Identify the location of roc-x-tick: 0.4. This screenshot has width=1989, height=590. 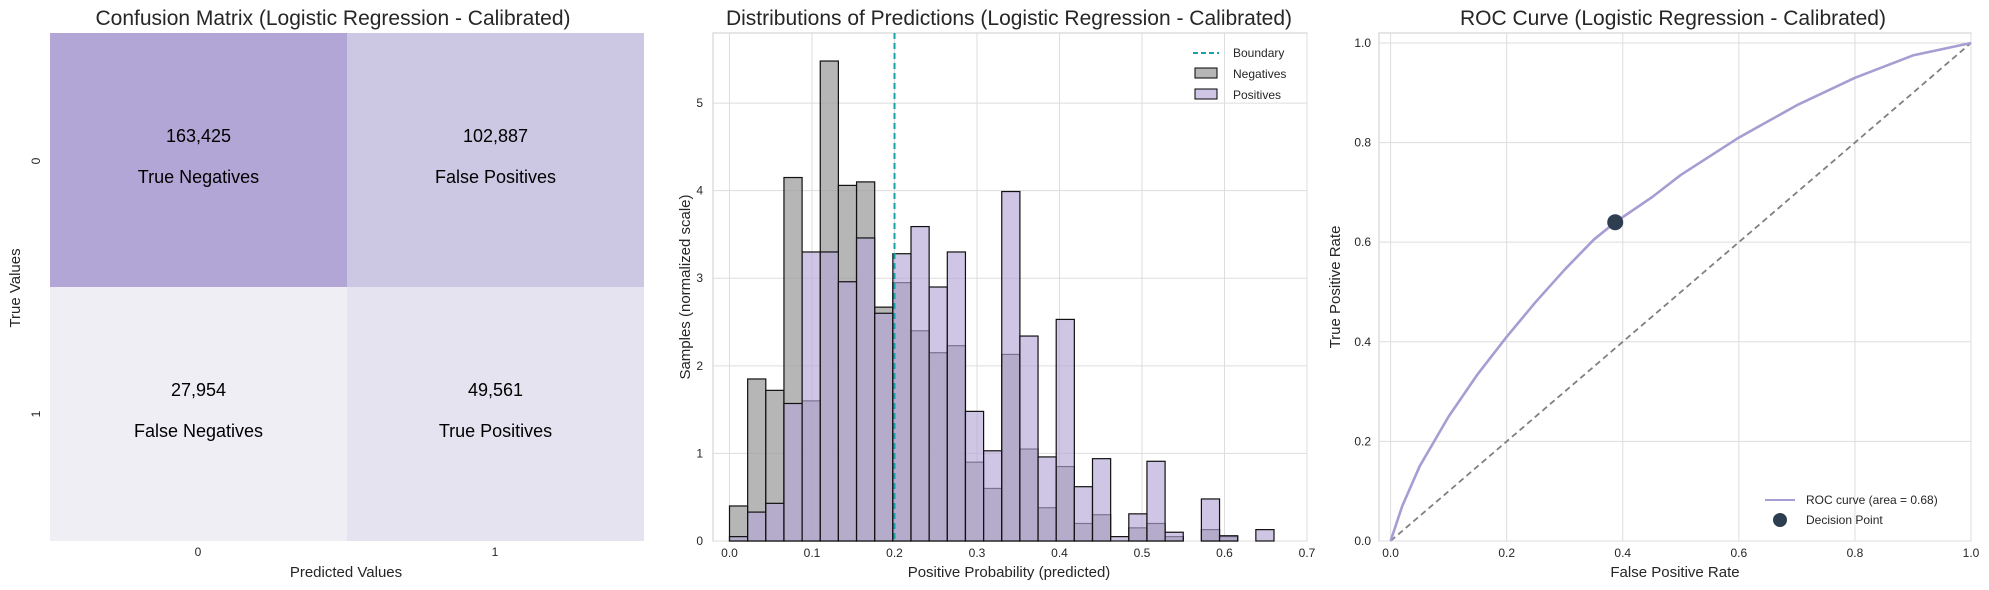
(1622, 553).